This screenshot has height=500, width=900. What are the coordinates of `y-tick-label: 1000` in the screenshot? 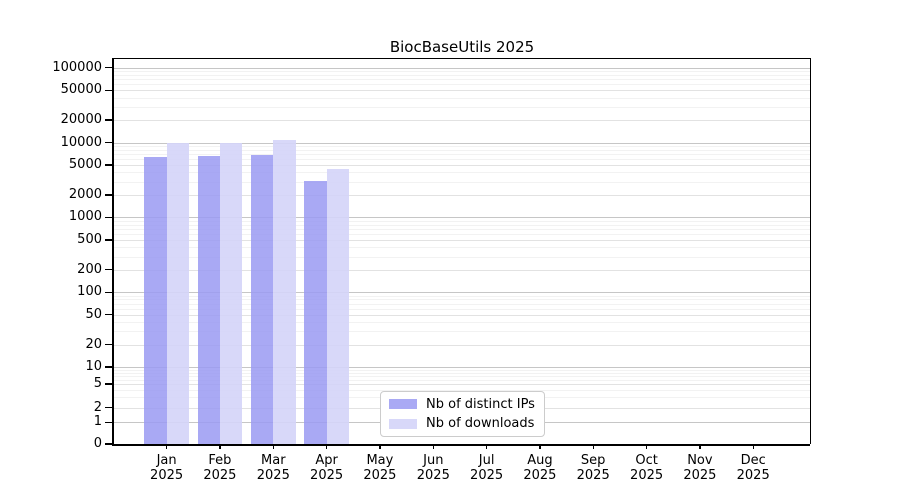 It's located at (85, 217).